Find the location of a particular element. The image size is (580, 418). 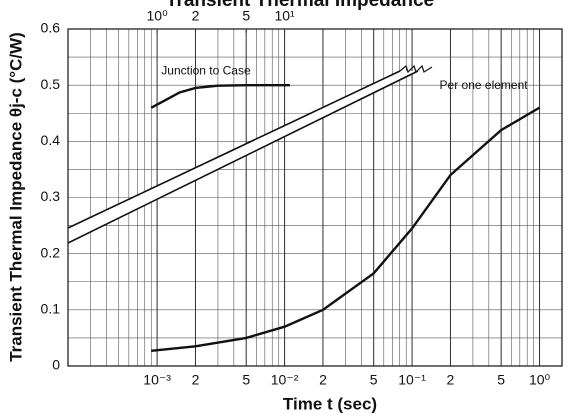

curve-label: Junction to Case is located at coordinates (206, 70).